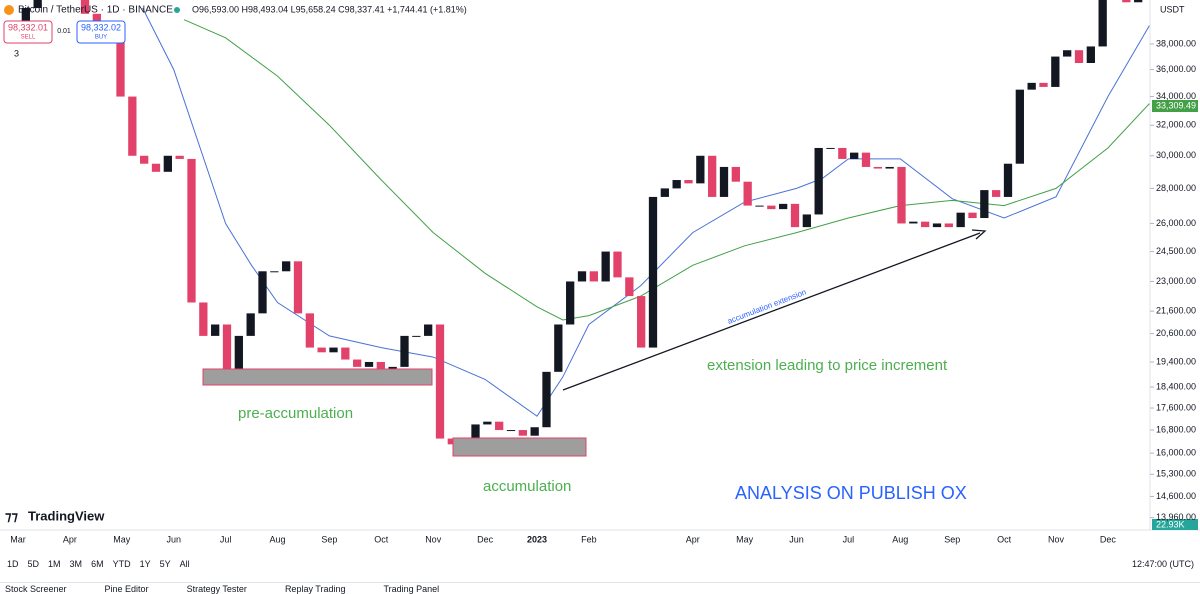 This screenshot has width=1200, height=594. What do you see at coordinates (184, 564) in the screenshot?
I see `range-button: All` at bounding box center [184, 564].